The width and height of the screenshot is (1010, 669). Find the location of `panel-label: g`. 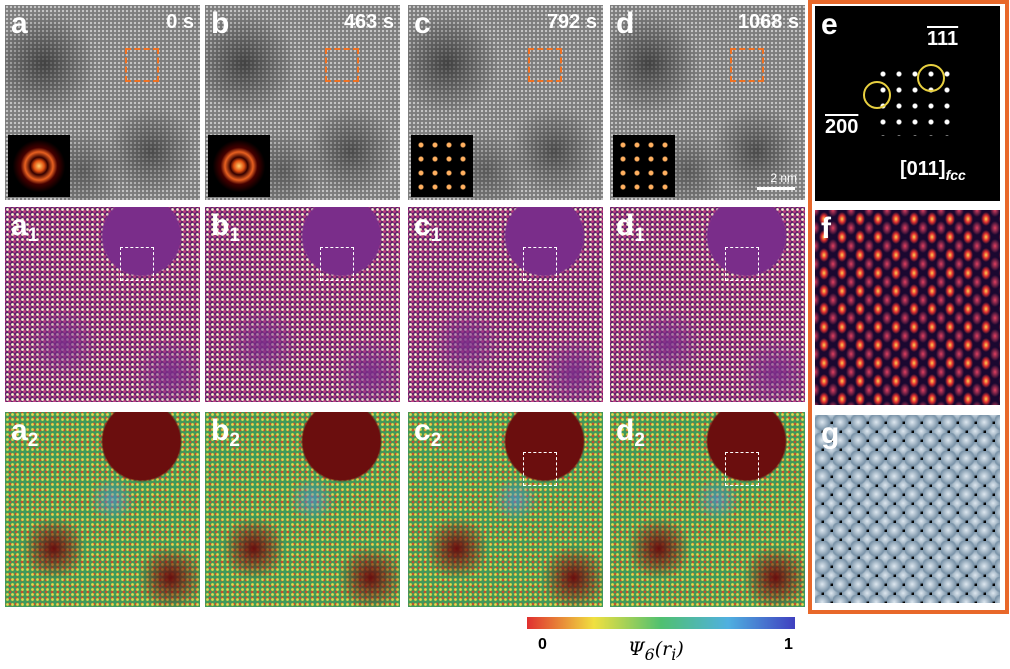

panel-label: g is located at coordinates (830, 433).